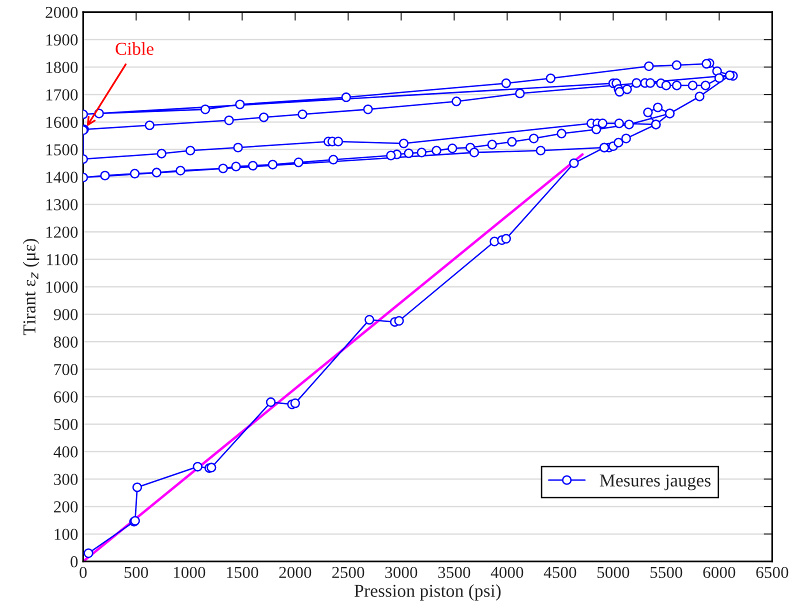  I want to click on y-tick-label: 1600, so click(62, 122).